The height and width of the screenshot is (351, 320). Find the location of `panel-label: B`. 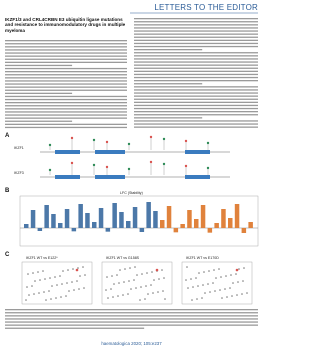

panel-label: B is located at coordinates (7, 191).